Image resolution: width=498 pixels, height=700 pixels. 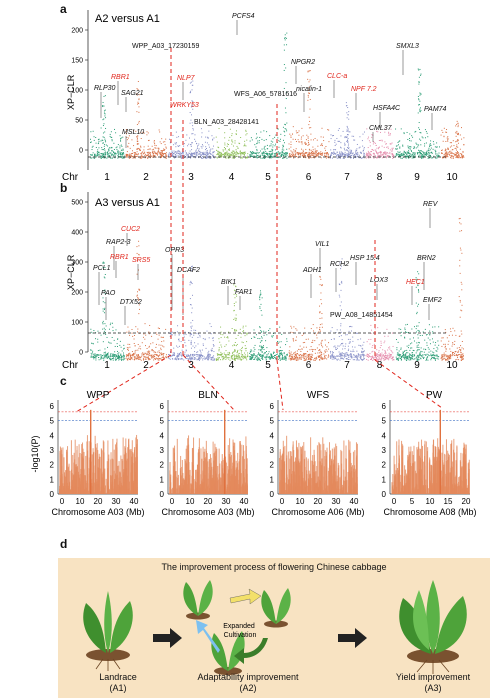 I want to click on gene-label: HSP 15.4, so click(x=365, y=258).